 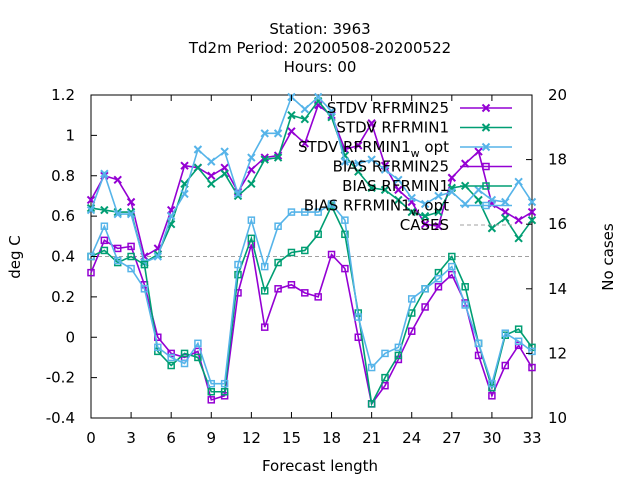 I want to click on x-axis-label: Forecast length, so click(x=320, y=466).